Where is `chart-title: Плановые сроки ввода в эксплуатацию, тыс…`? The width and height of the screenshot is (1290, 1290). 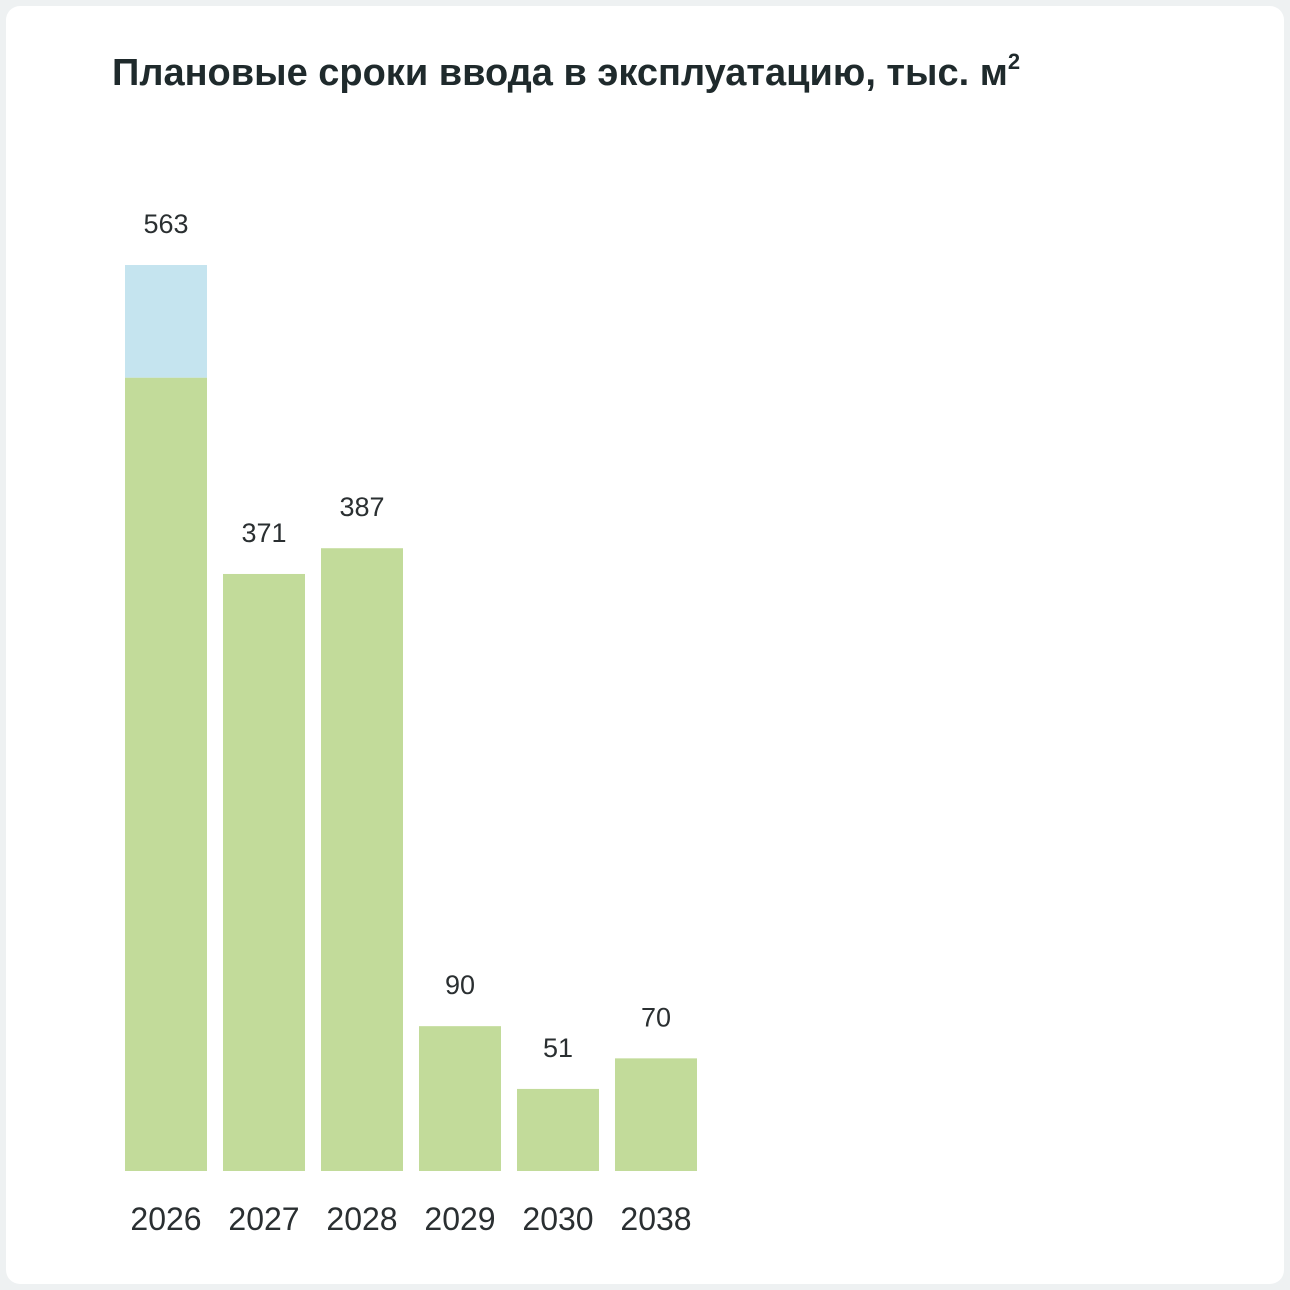
chart-title: Плановые сроки ввода в эксплуатацию, тыс… is located at coordinates (566, 72).